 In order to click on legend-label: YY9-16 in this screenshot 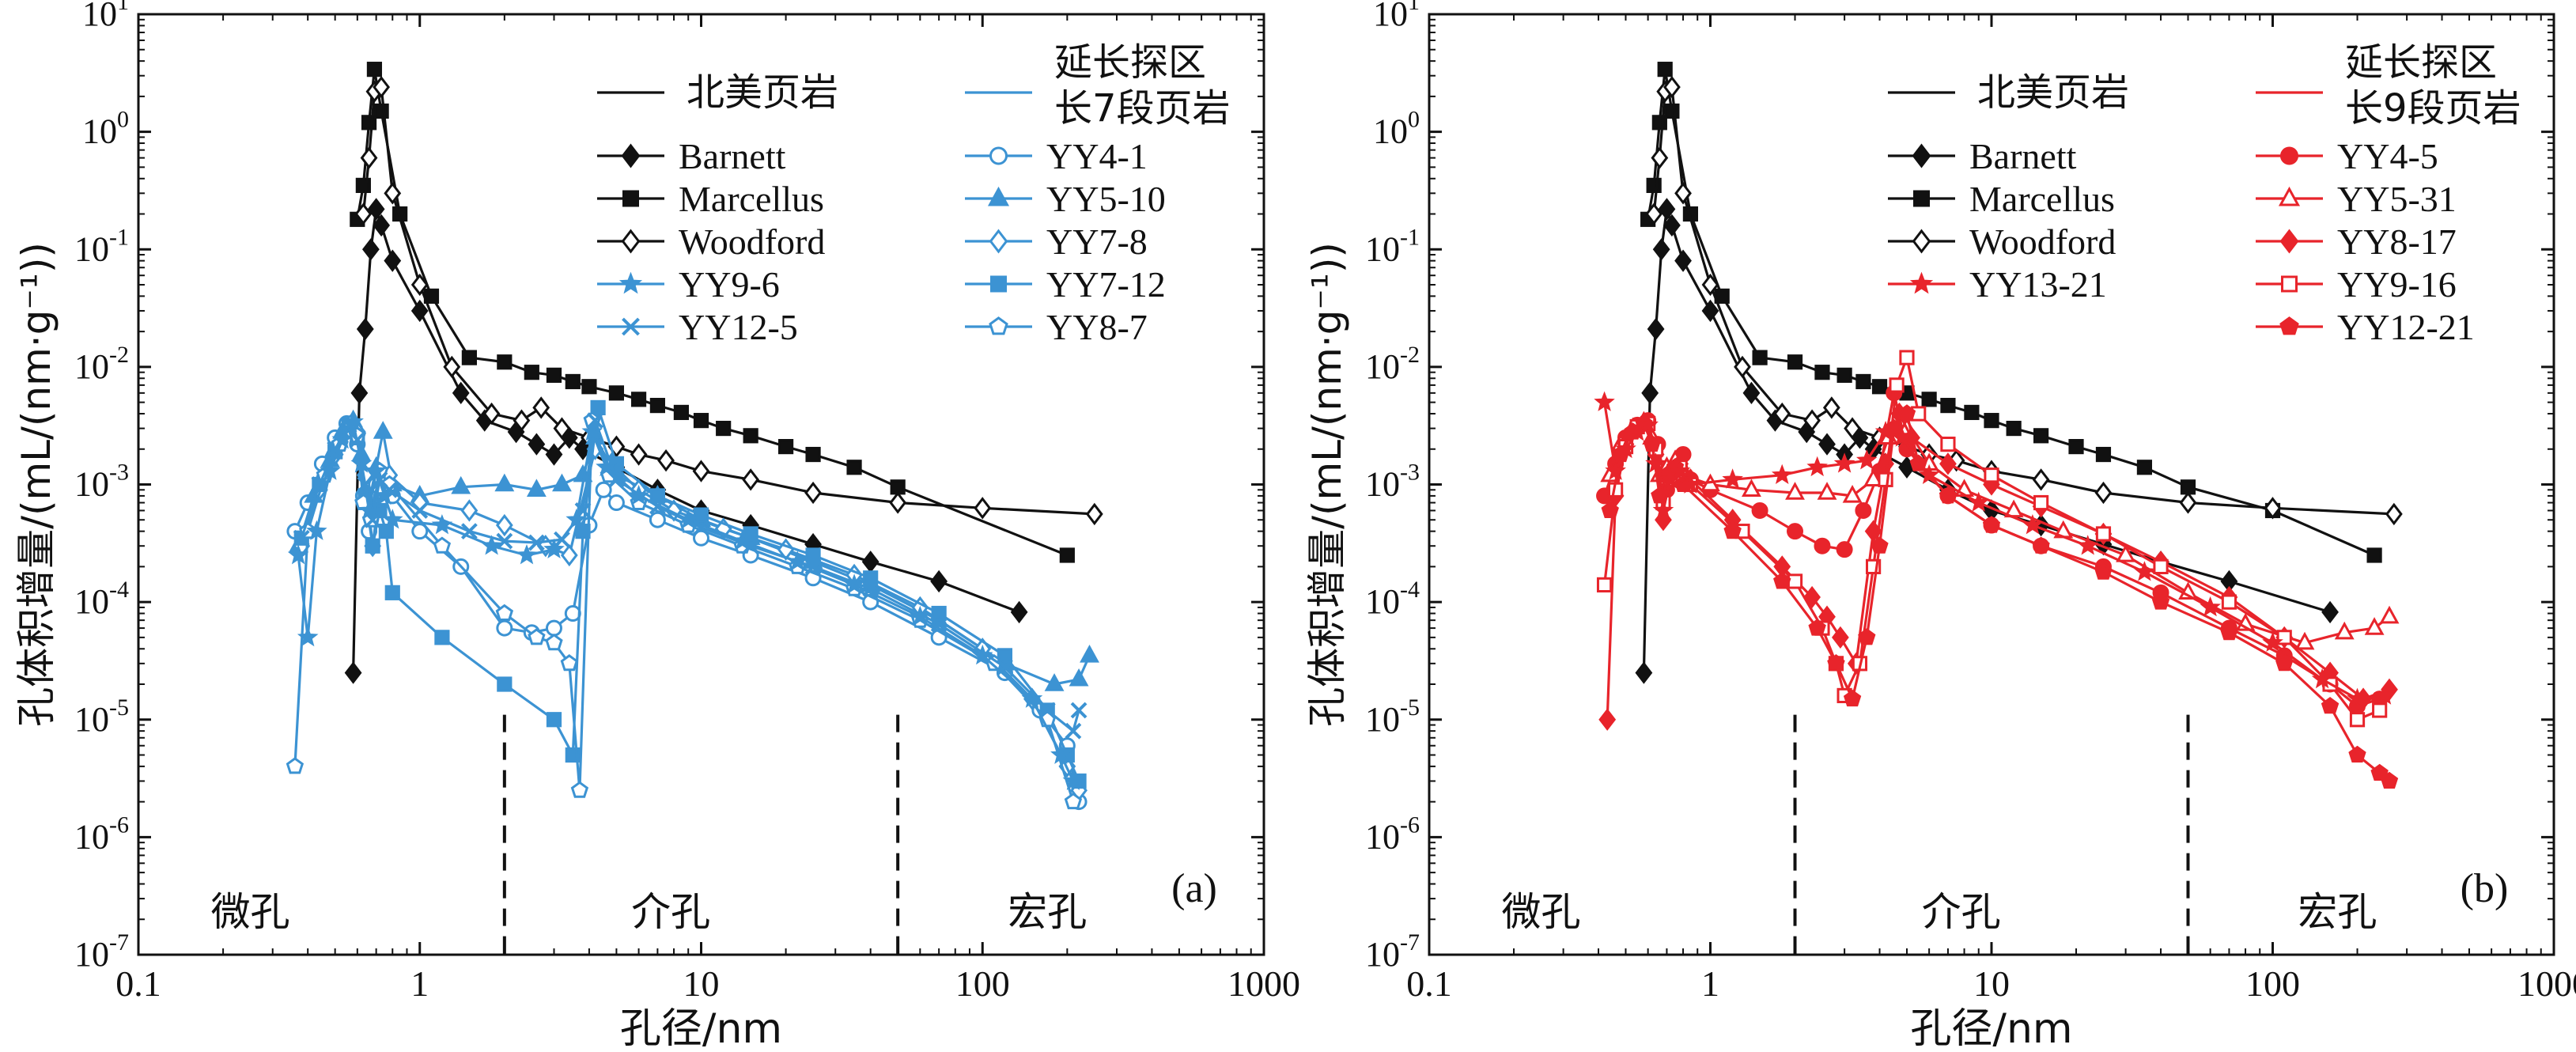, I will do `click(2397, 284)`.